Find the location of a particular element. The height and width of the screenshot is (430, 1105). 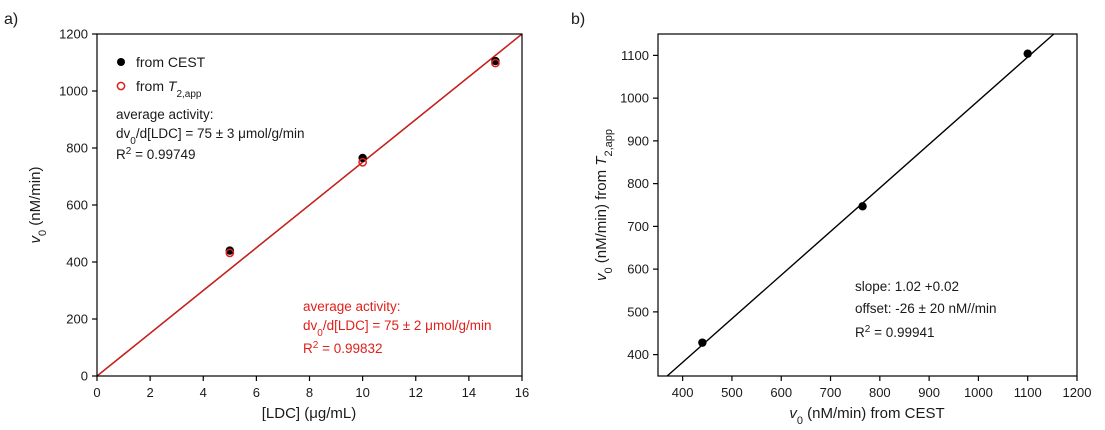

panel-b-x-tick-label: 1000 is located at coordinates (978, 392).